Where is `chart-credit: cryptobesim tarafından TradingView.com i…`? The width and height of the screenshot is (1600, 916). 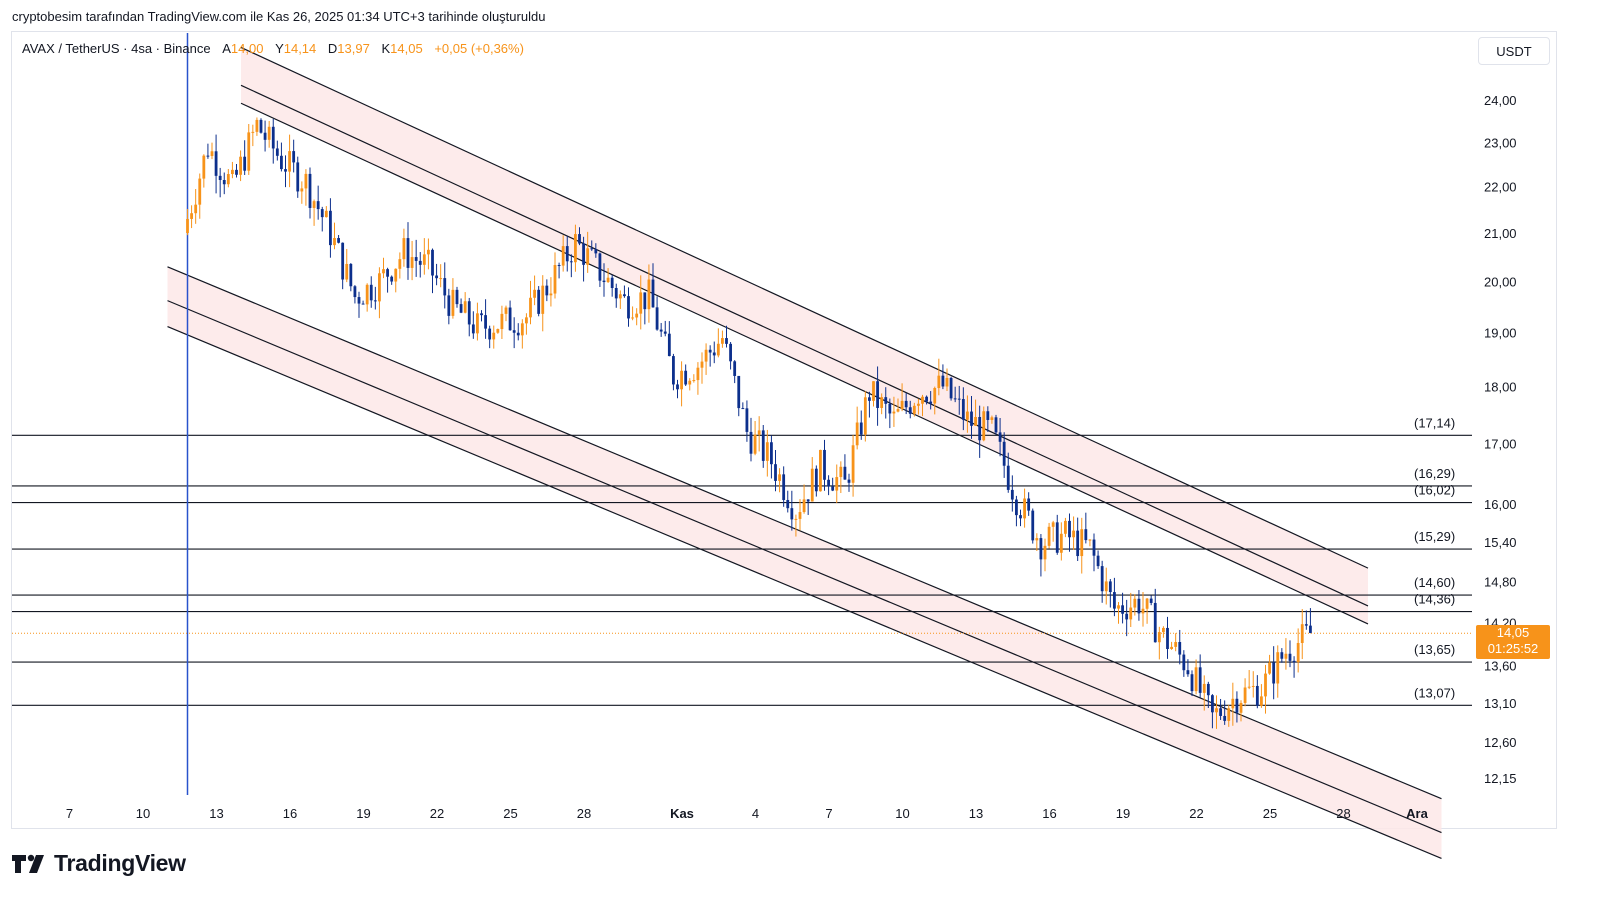
chart-credit: cryptobesim tarafından TradingView.com i… is located at coordinates (279, 16).